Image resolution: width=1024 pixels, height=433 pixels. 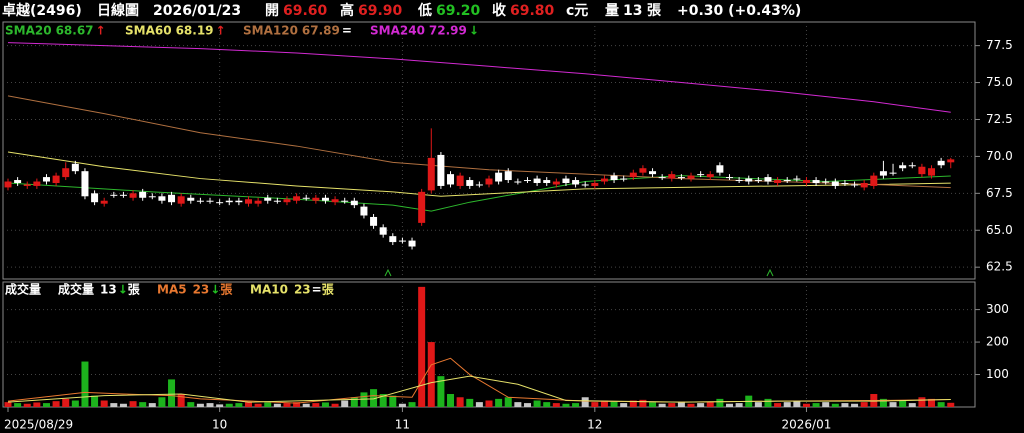 I want to click on label: 低, so click(x=424, y=10).